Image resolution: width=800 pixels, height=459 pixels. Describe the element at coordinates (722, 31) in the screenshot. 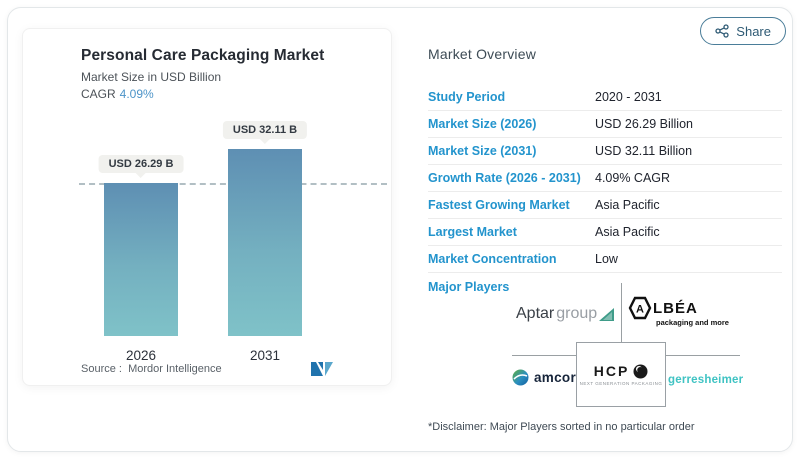

I see `share-icon` at that location.